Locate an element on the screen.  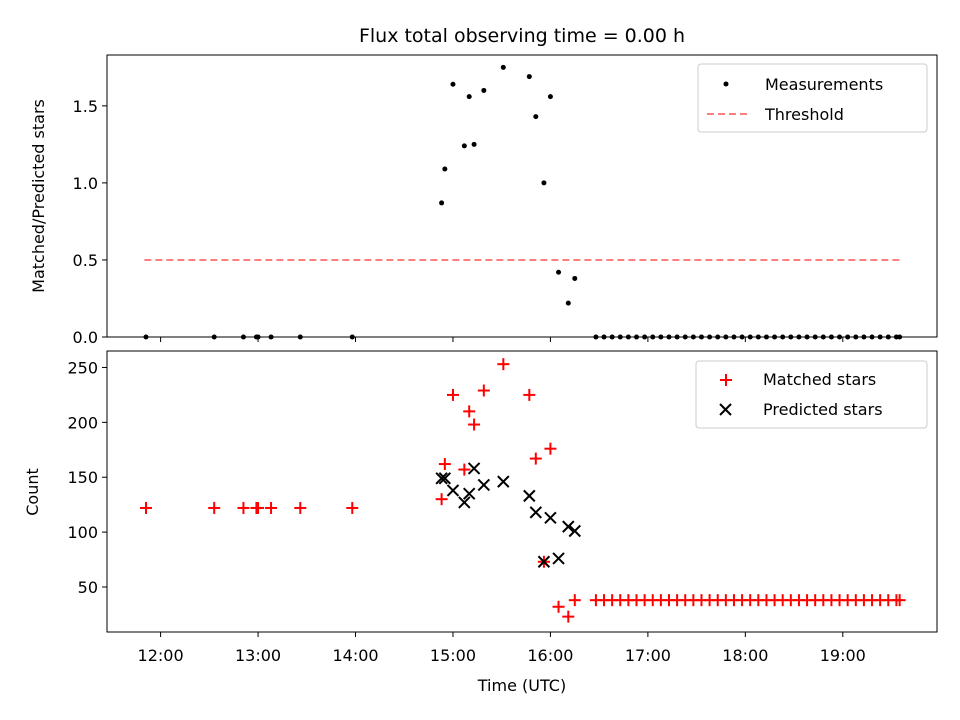
bottom-y-ticks: 50 100 150 200 250 is located at coordinates (87, 477).